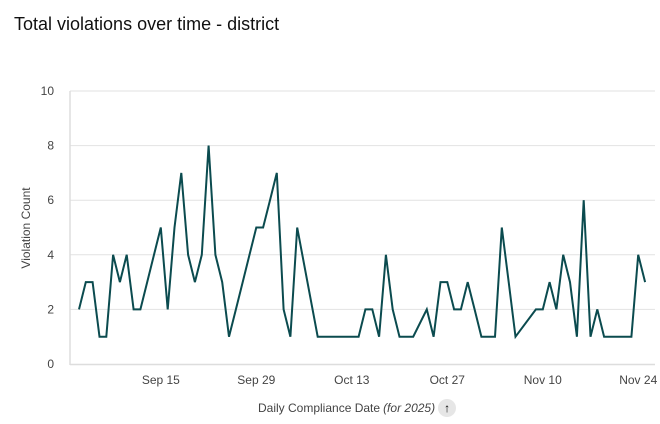  What do you see at coordinates (638, 380) in the screenshot?
I see `x-tick-label: Nov 24` at bounding box center [638, 380].